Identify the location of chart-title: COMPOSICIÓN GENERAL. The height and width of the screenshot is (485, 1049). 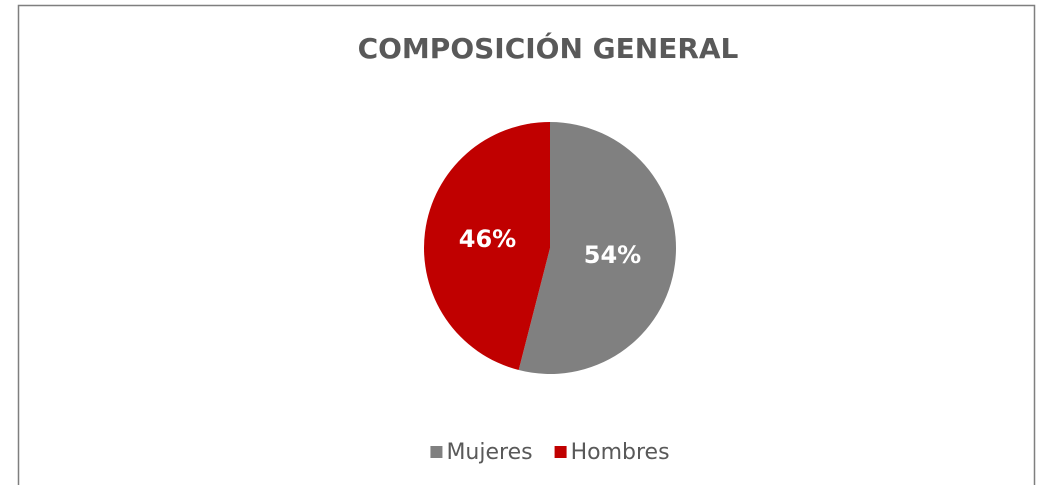
(548, 48).